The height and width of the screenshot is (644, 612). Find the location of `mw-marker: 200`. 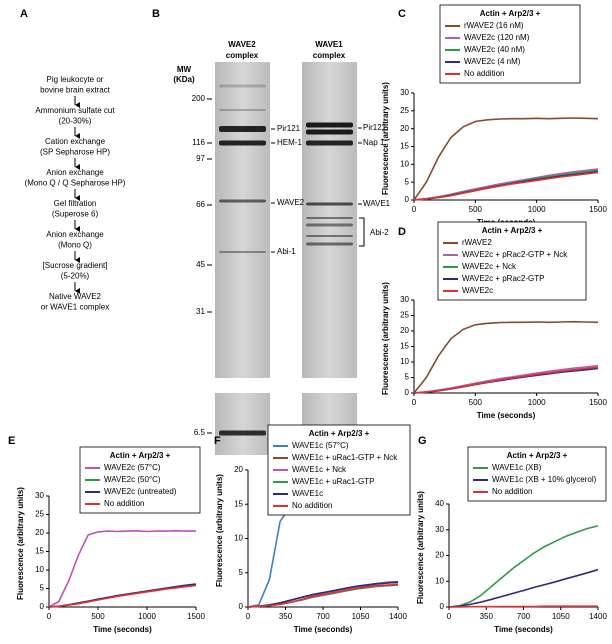

mw-marker: 200 is located at coordinates (199, 98).